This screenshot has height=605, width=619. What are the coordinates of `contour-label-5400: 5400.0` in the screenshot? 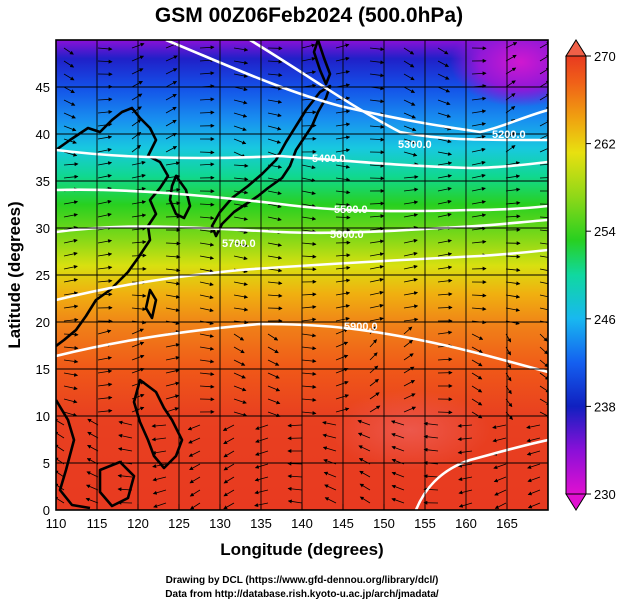 It's located at (329, 159).